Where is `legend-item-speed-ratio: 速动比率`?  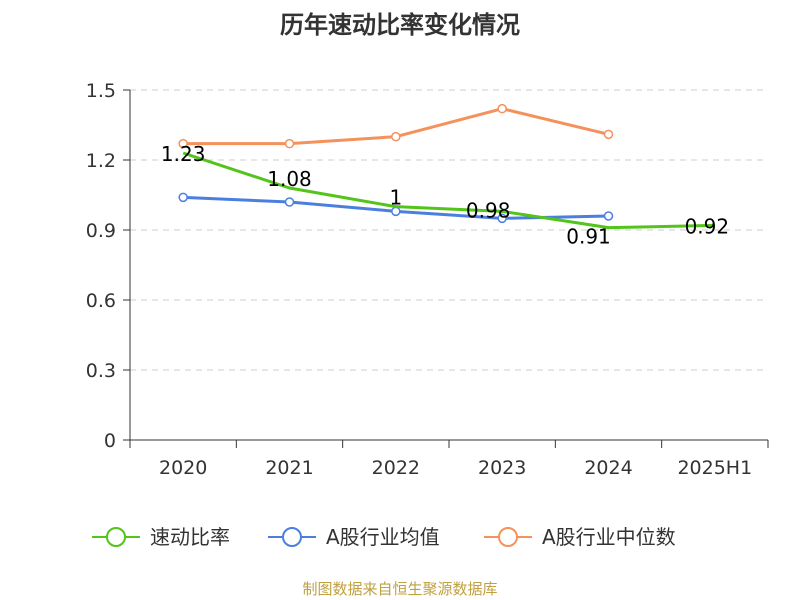
legend-item-speed-ratio: 速动比率 is located at coordinates (161, 537).